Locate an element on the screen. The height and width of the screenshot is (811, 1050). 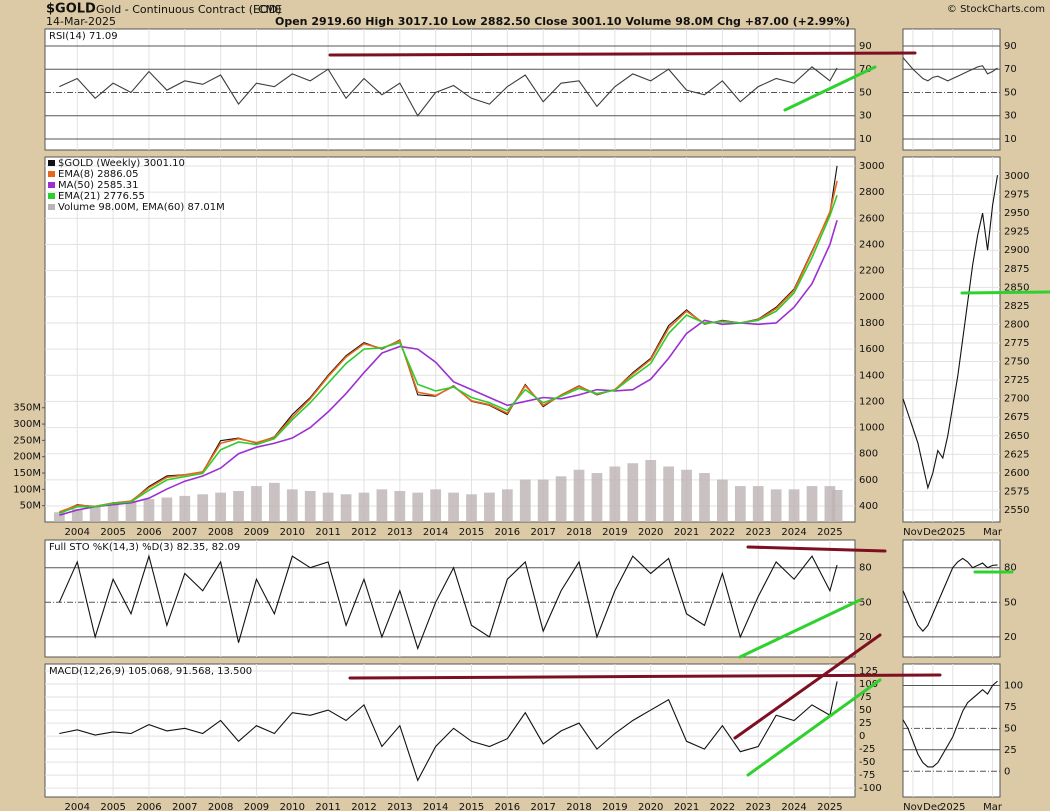
date: 14-Mar-2025 is located at coordinates (81, 21).